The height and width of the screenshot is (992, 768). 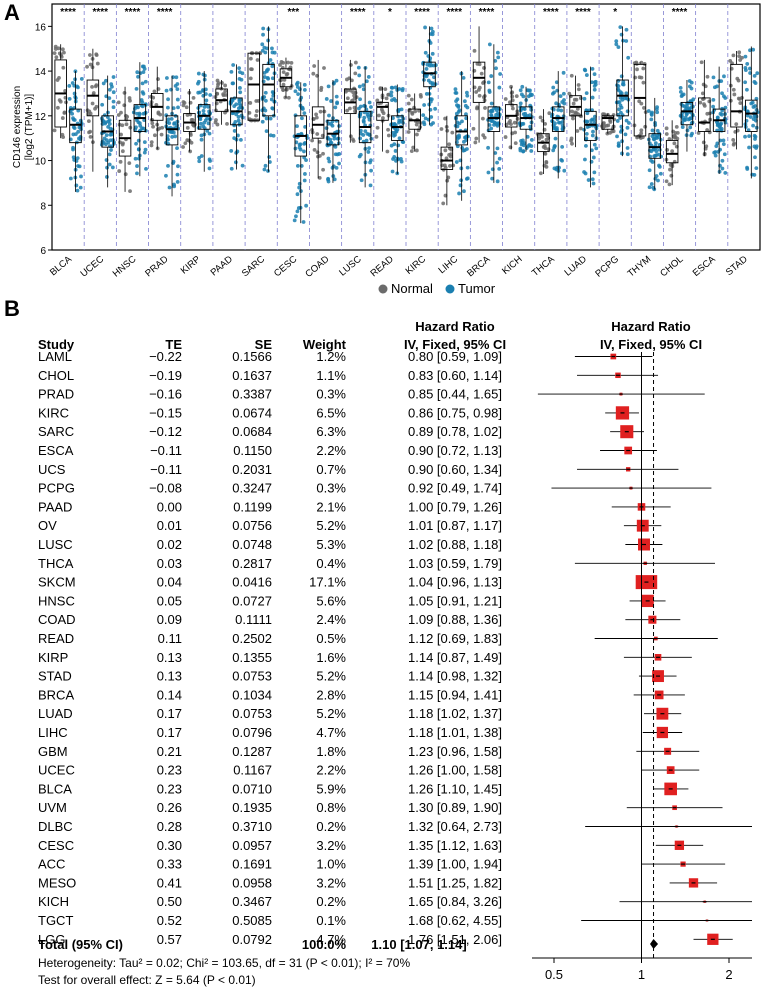 I want to click on header-weight: Weight, so click(x=325, y=344).